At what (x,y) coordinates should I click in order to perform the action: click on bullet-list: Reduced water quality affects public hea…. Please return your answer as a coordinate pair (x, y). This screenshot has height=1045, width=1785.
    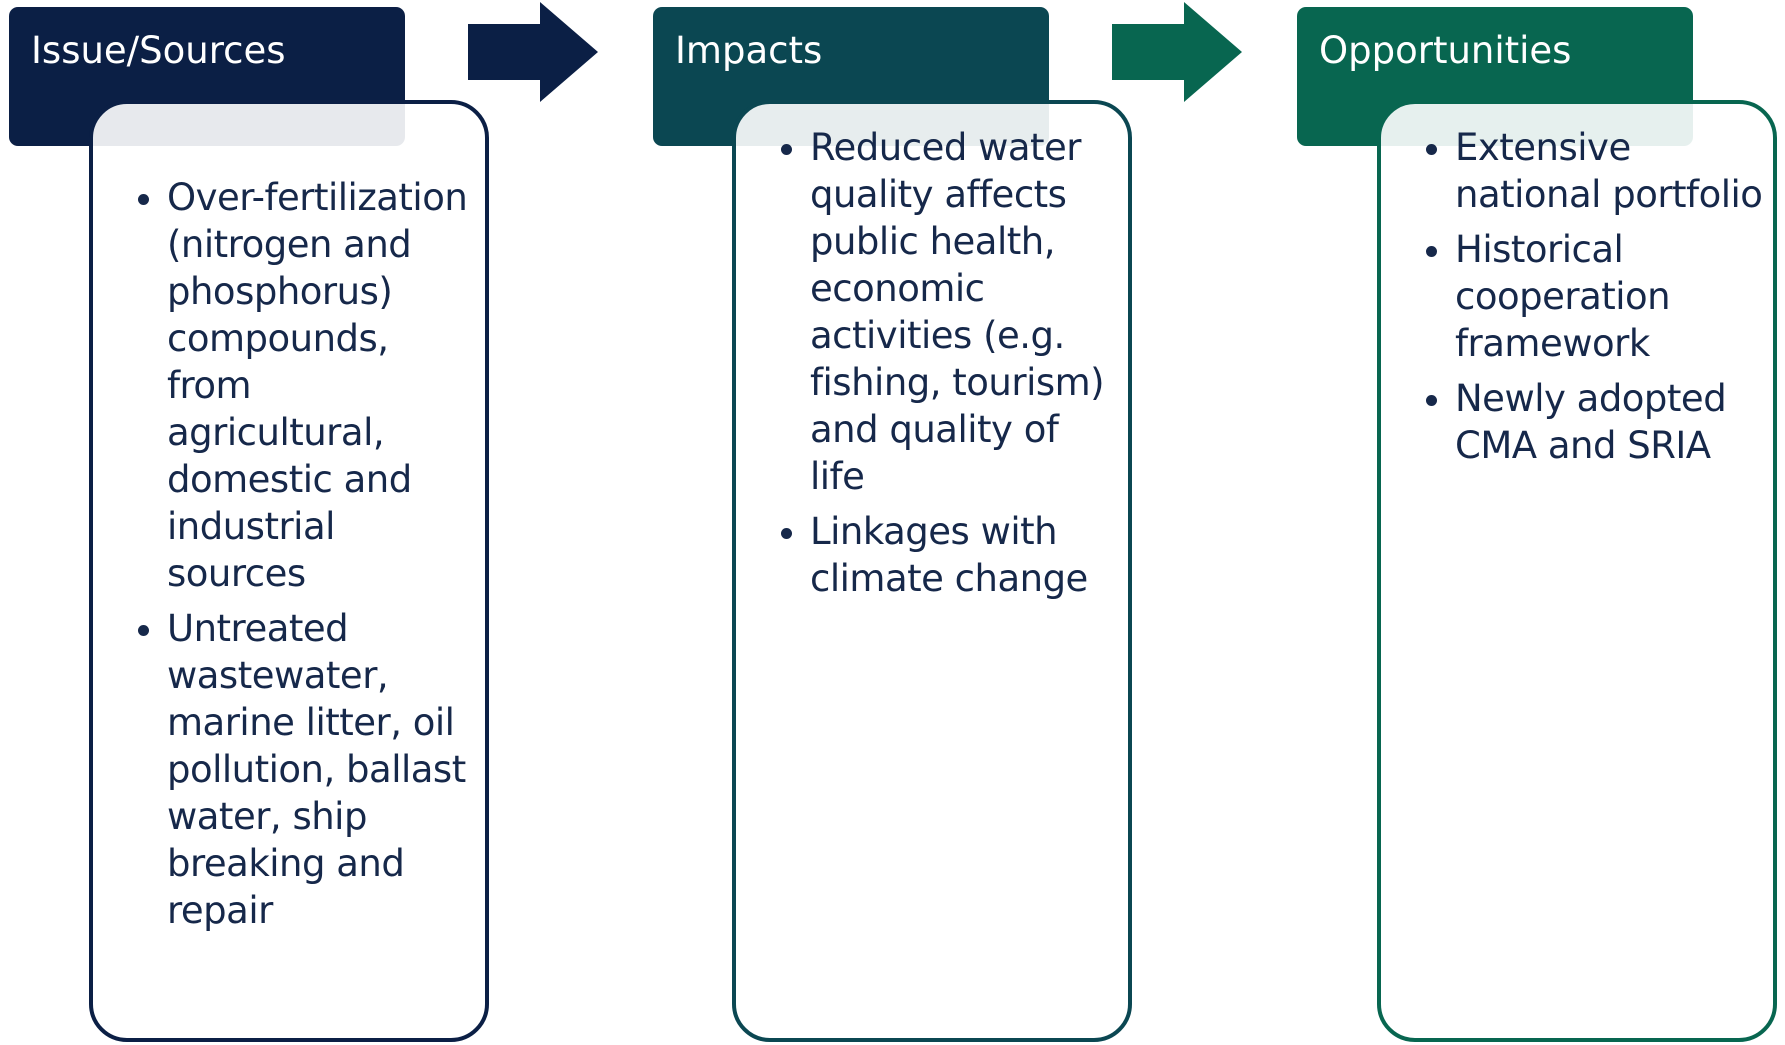
    Looking at the image, I should click on (932, 363).